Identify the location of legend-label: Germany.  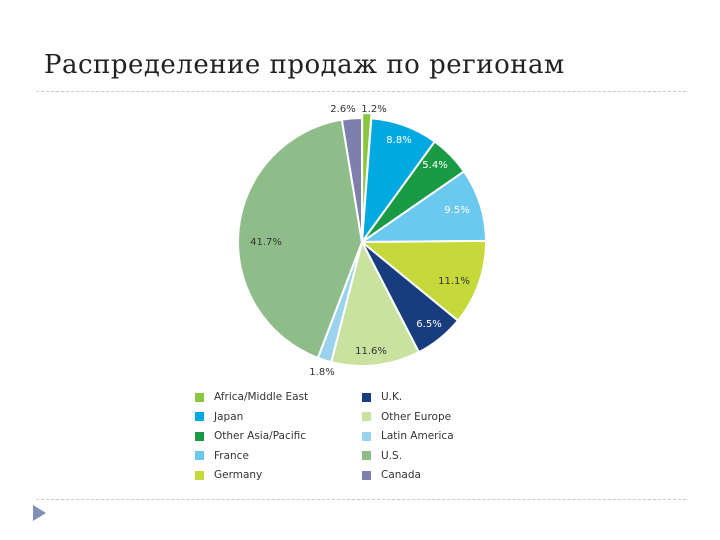
(238, 475).